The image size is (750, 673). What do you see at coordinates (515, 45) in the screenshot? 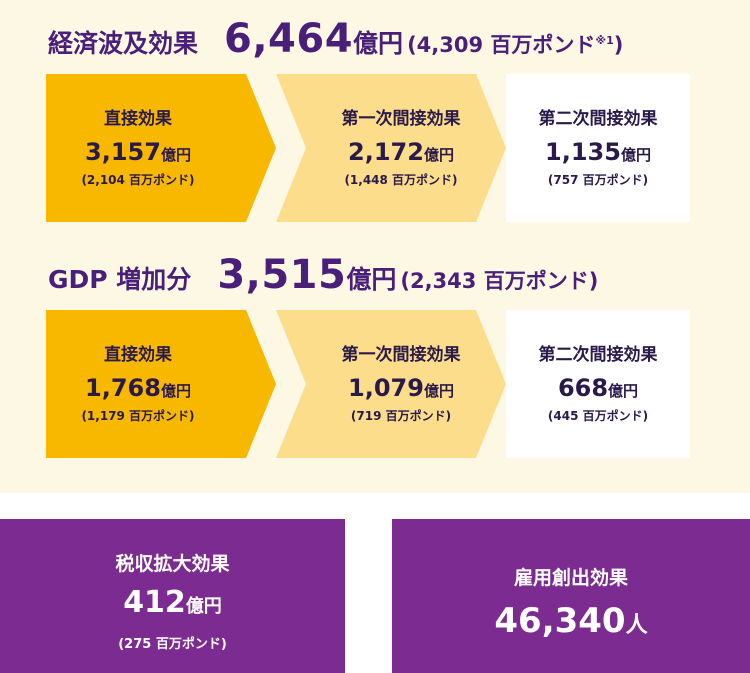
I see `economic-ripple-sub: (4,309 百万ポンド※1)` at bounding box center [515, 45].